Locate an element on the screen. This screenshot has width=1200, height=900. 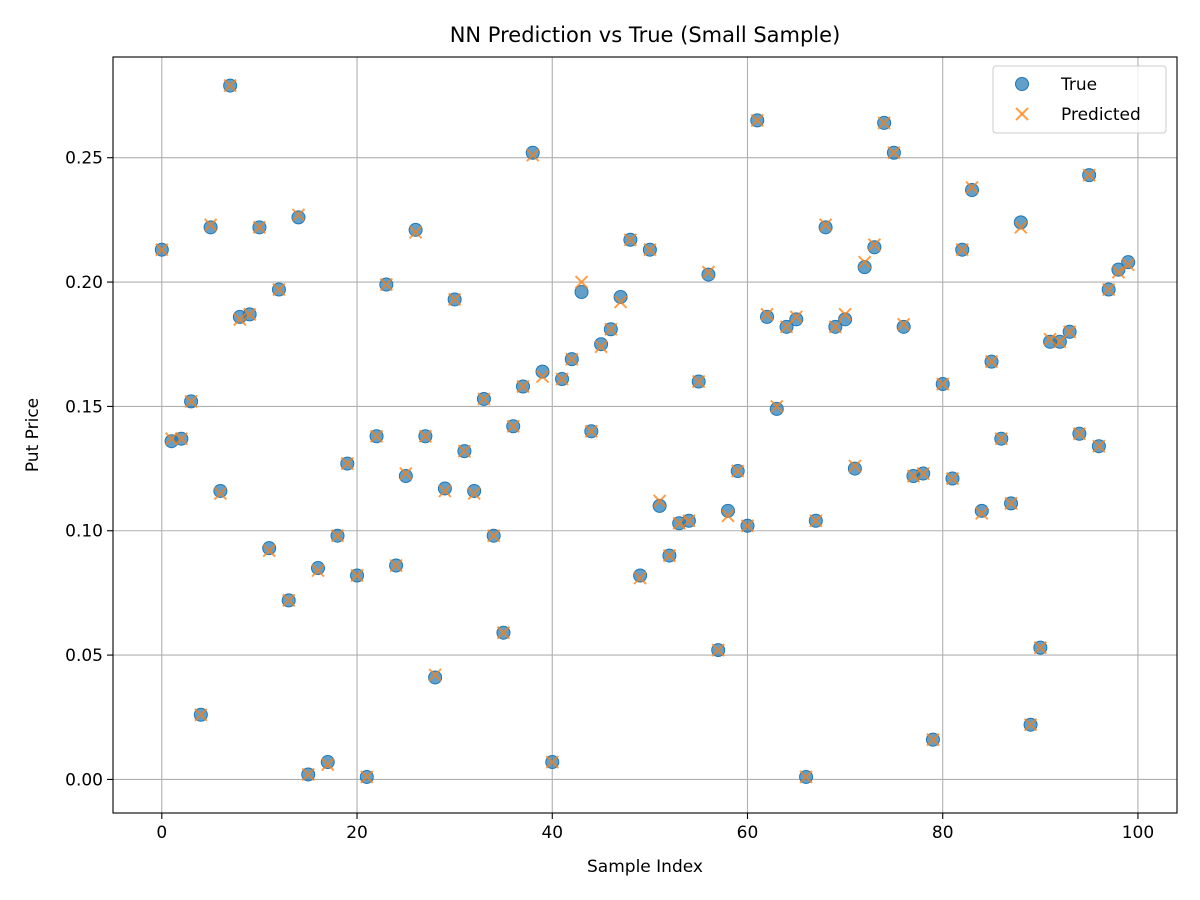
legend-predicted-marker is located at coordinates (1022, 114).